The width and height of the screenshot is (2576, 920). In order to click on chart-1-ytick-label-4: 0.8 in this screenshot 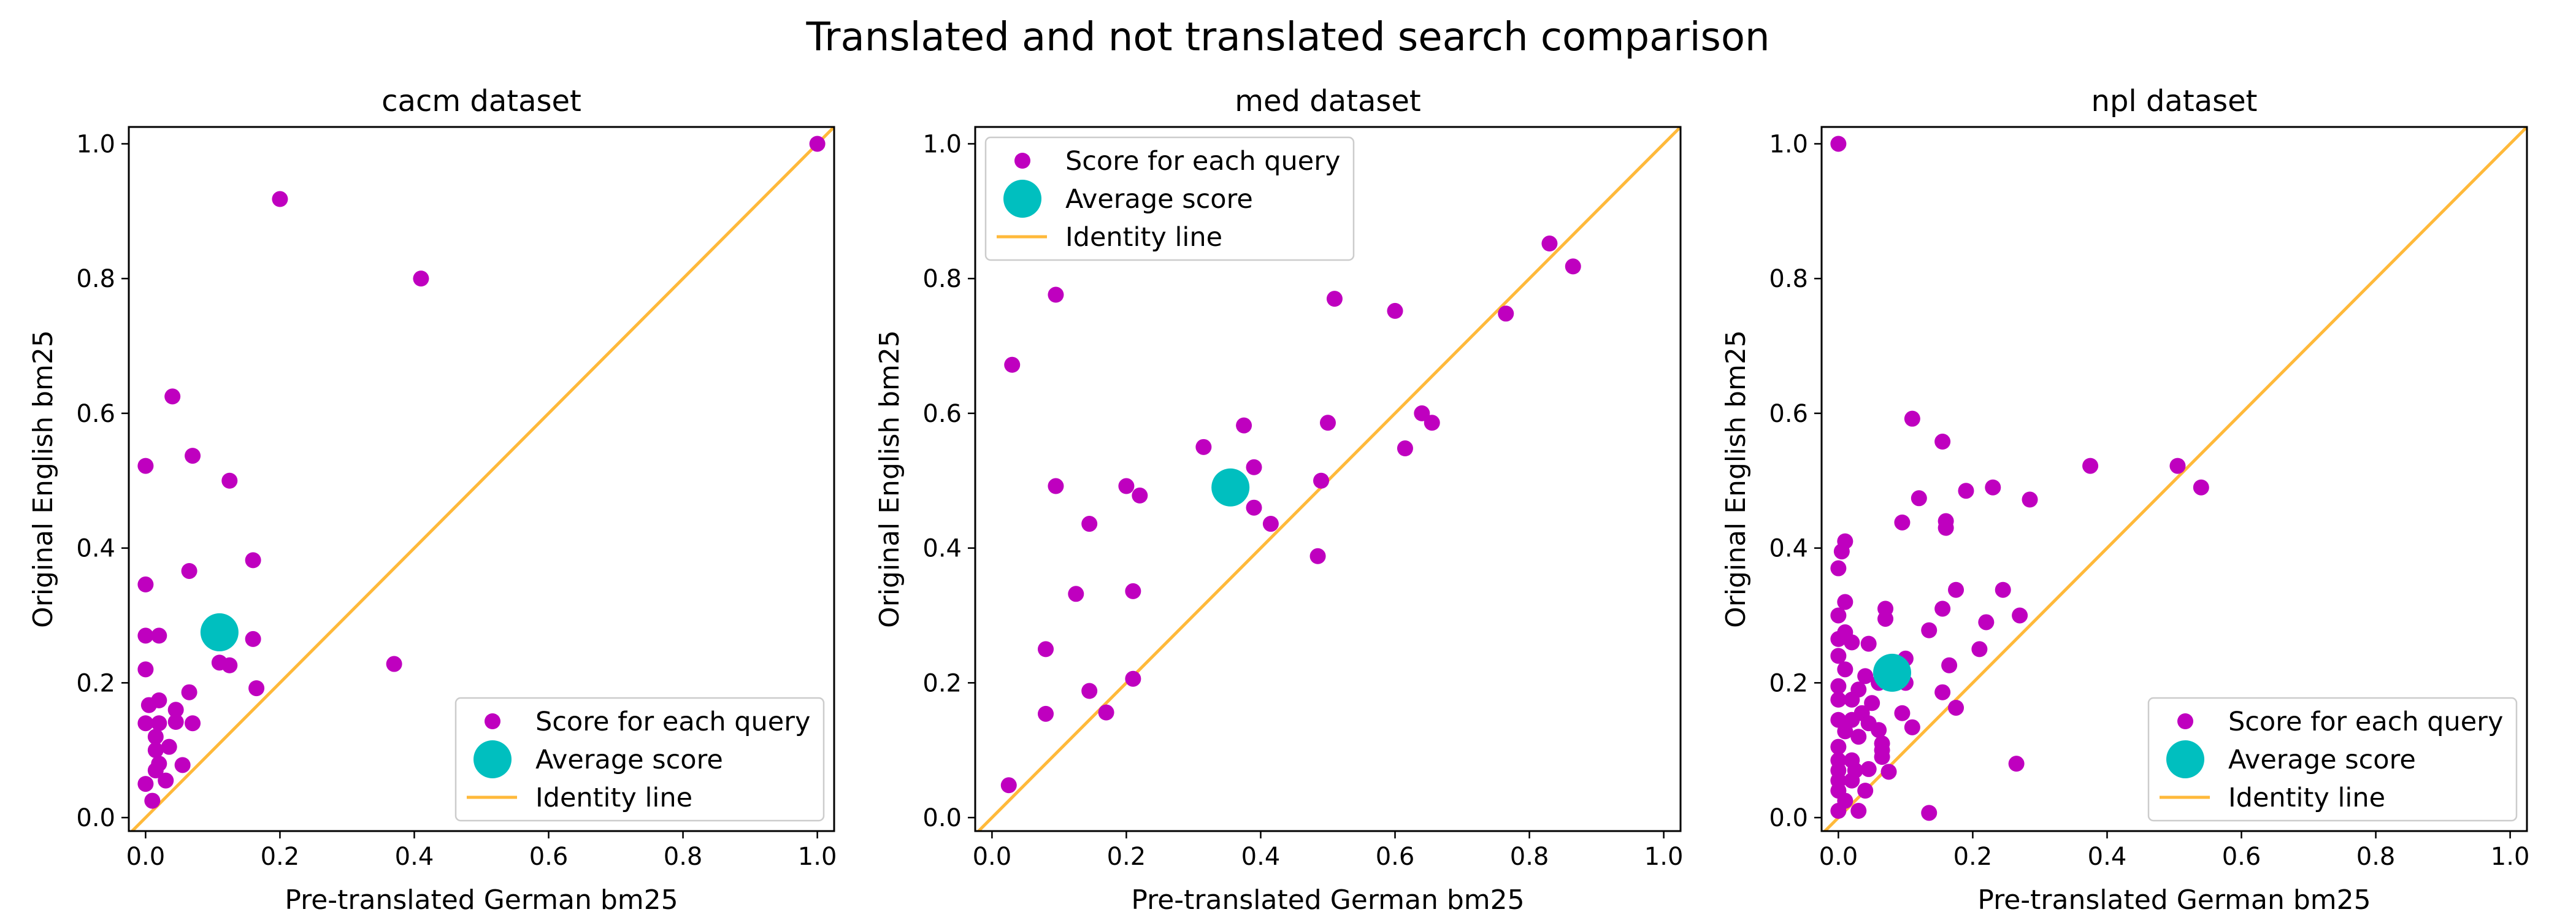, I will do `click(942, 279)`.